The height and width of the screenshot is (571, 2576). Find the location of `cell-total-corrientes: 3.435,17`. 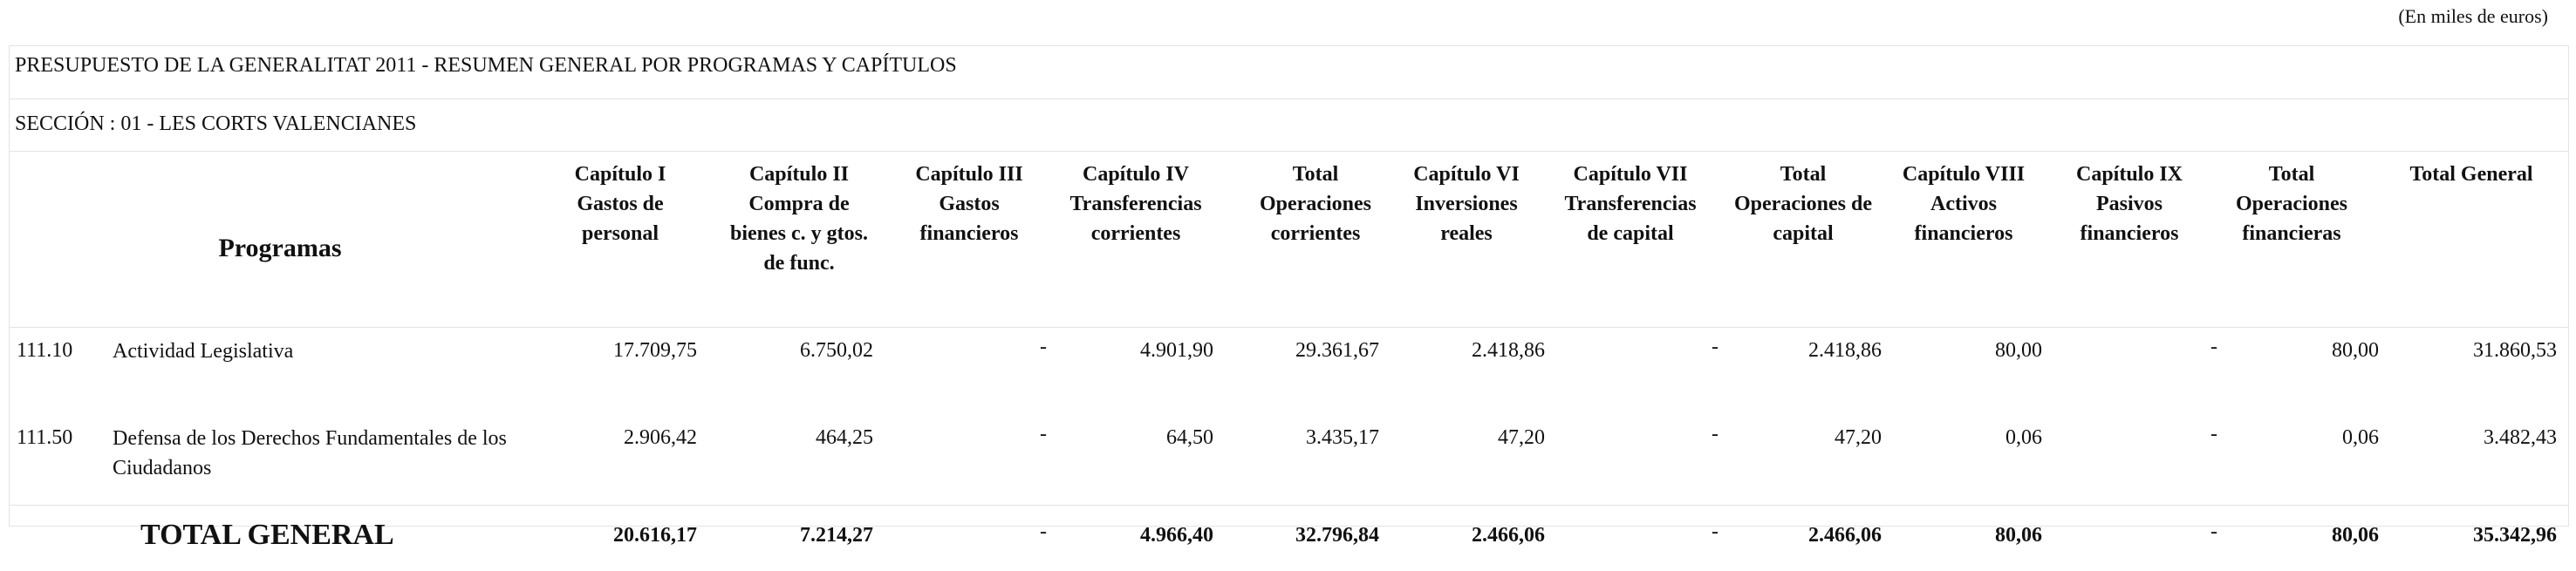

cell-total-corrientes: 3.435,17 is located at coordinates (1342, 437).